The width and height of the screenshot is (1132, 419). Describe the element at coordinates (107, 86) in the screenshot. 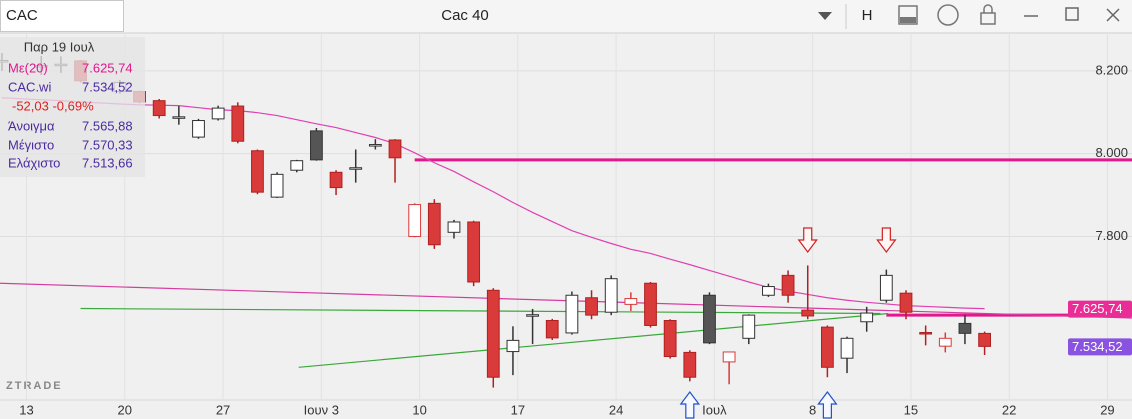

I see `info-symbol-value: 7.534,52` at that location.